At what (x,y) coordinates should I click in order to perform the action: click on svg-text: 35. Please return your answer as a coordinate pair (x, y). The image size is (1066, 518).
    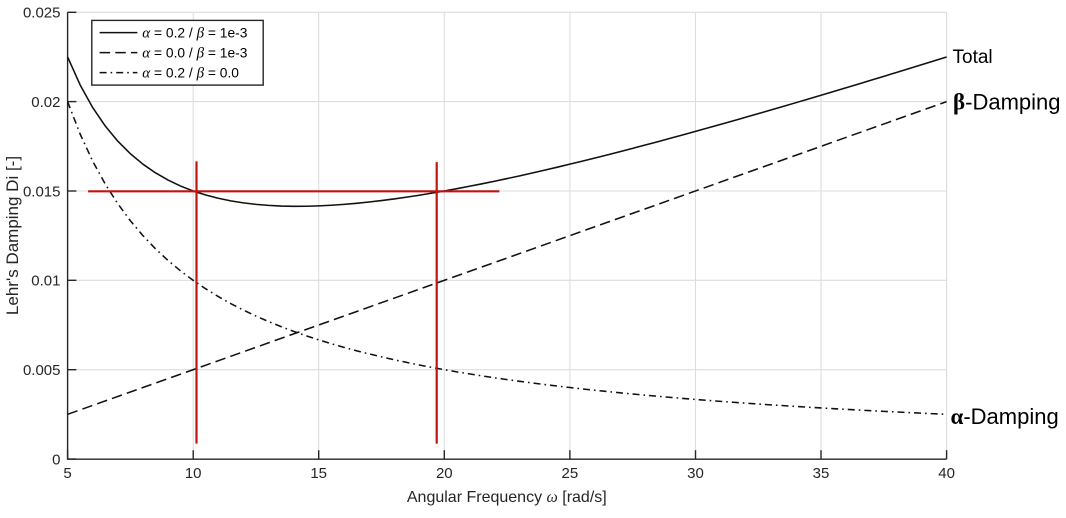
    Looking at the image, I should click on (821, 473).